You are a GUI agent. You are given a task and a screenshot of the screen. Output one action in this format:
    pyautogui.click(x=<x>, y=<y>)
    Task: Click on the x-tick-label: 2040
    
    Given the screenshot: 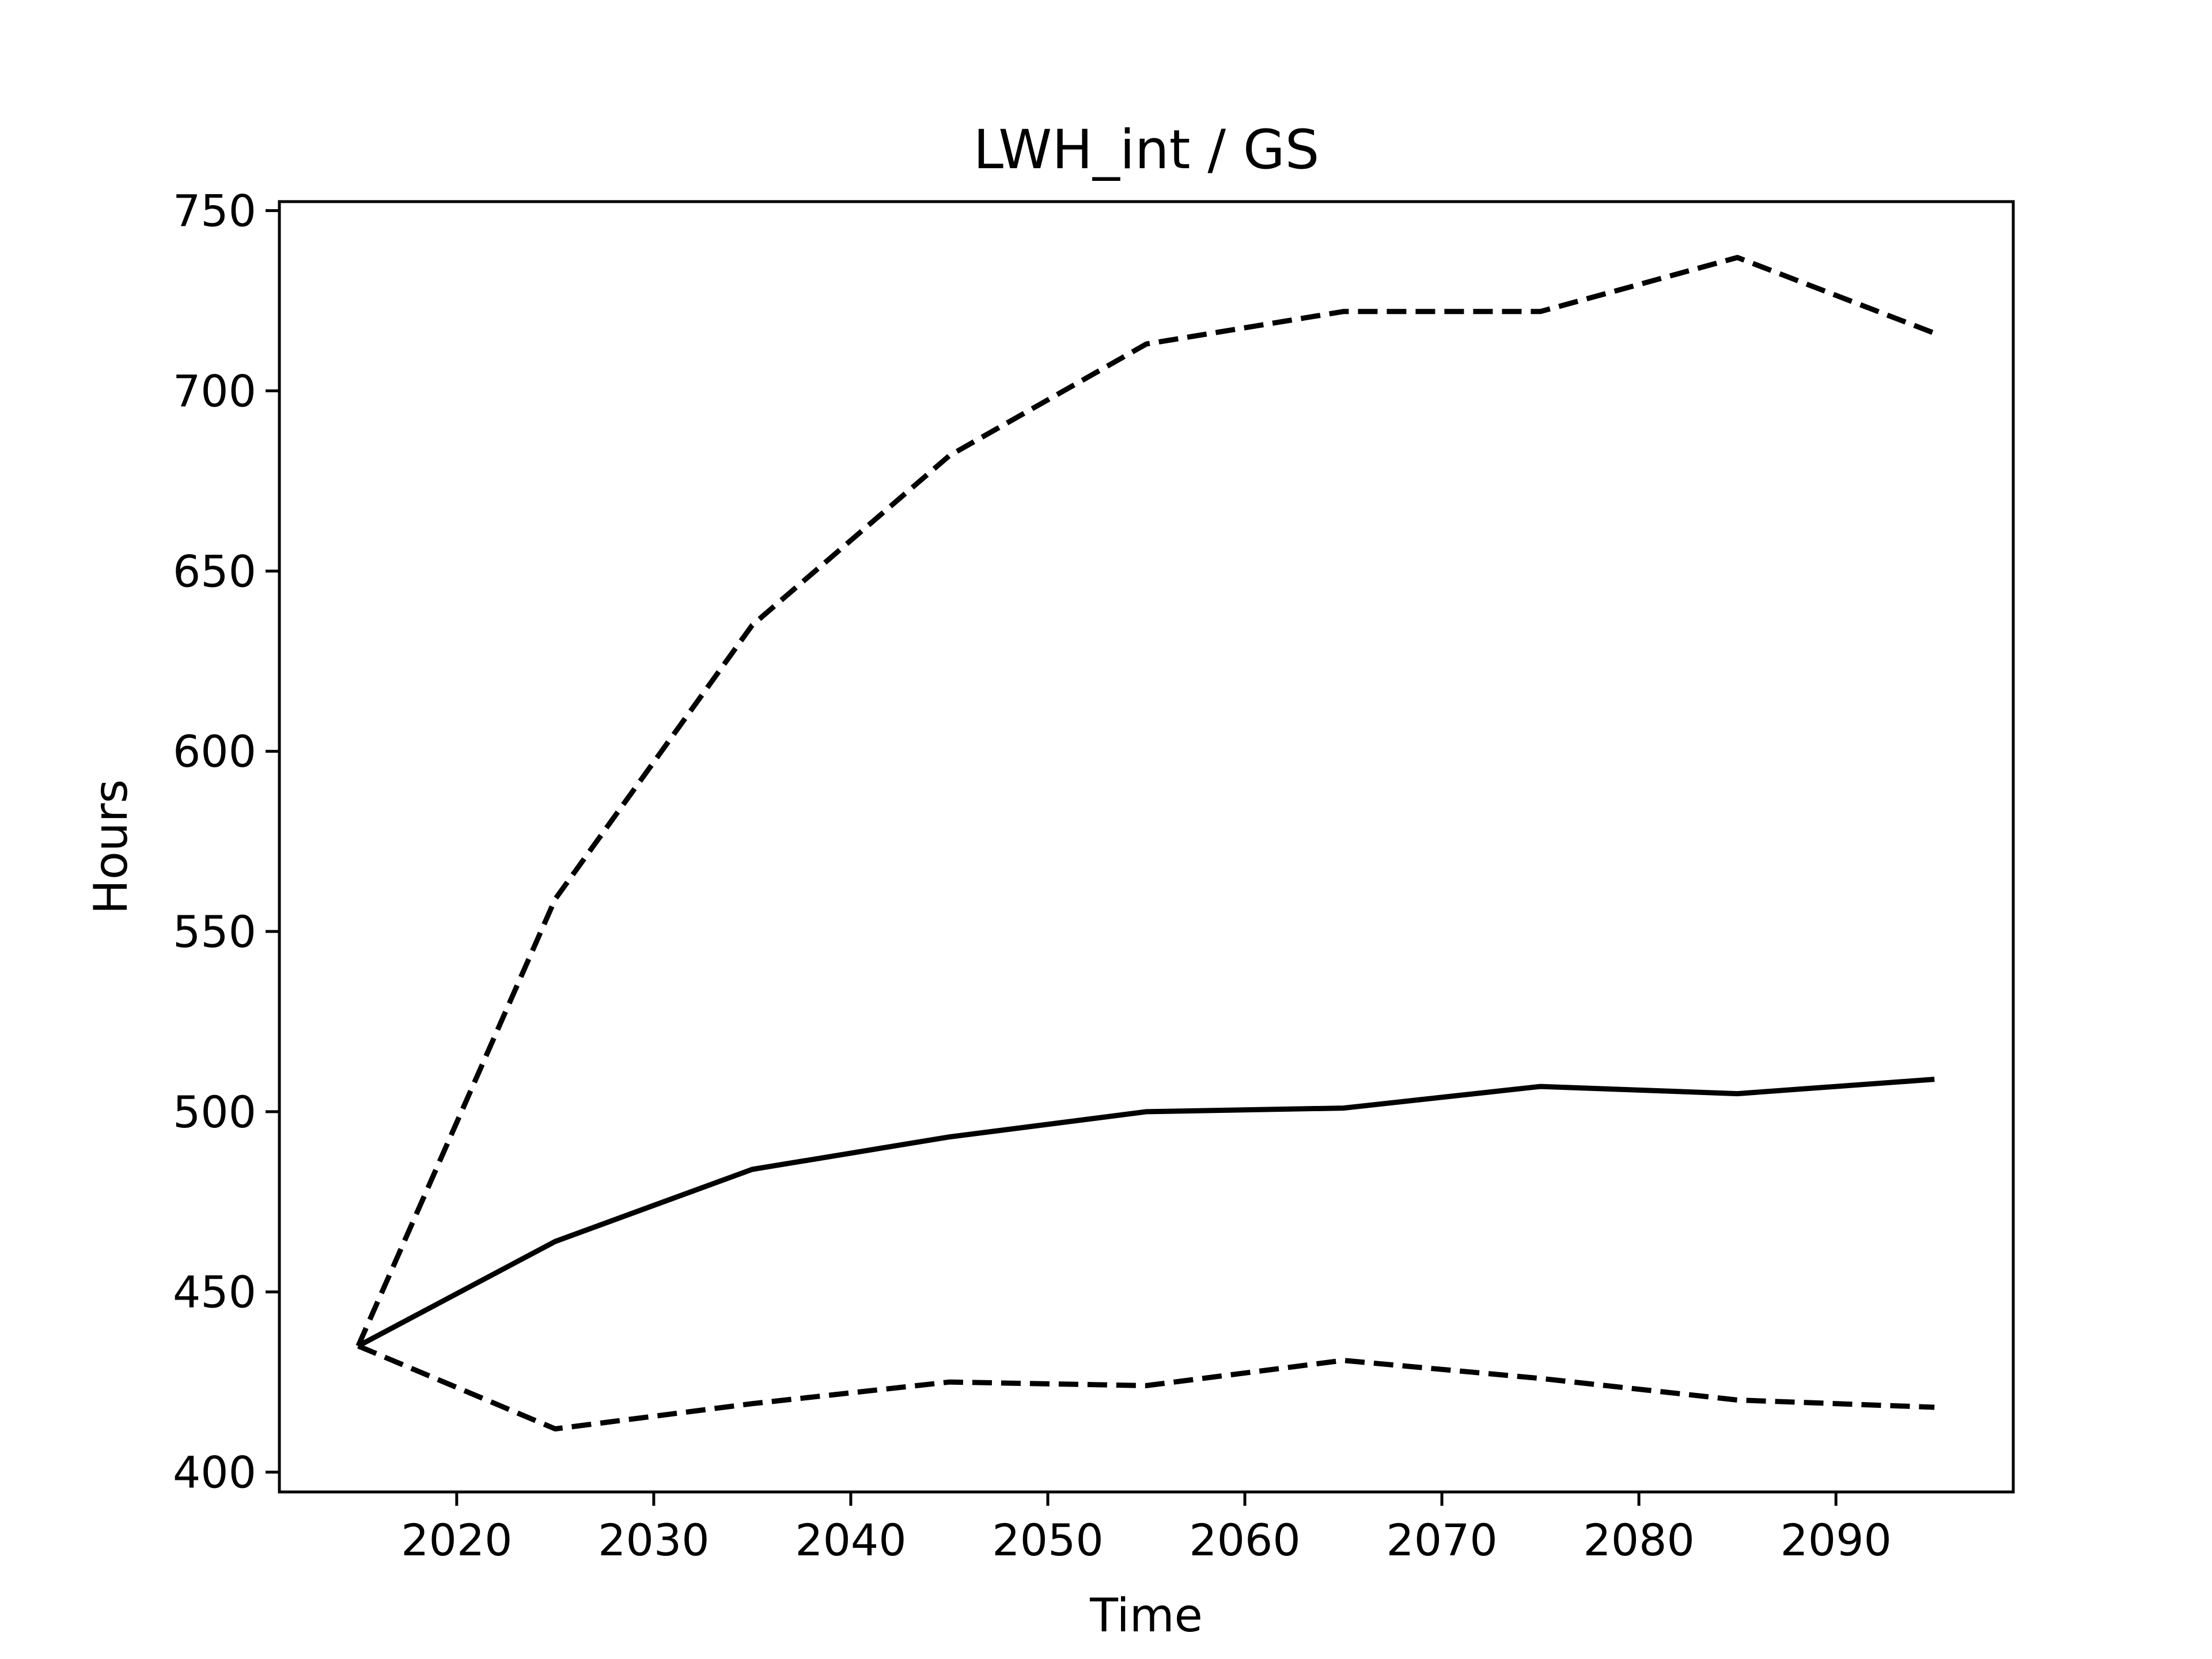 What is the action you would take?
    pyautogui.click(x=850, y=1540)
    